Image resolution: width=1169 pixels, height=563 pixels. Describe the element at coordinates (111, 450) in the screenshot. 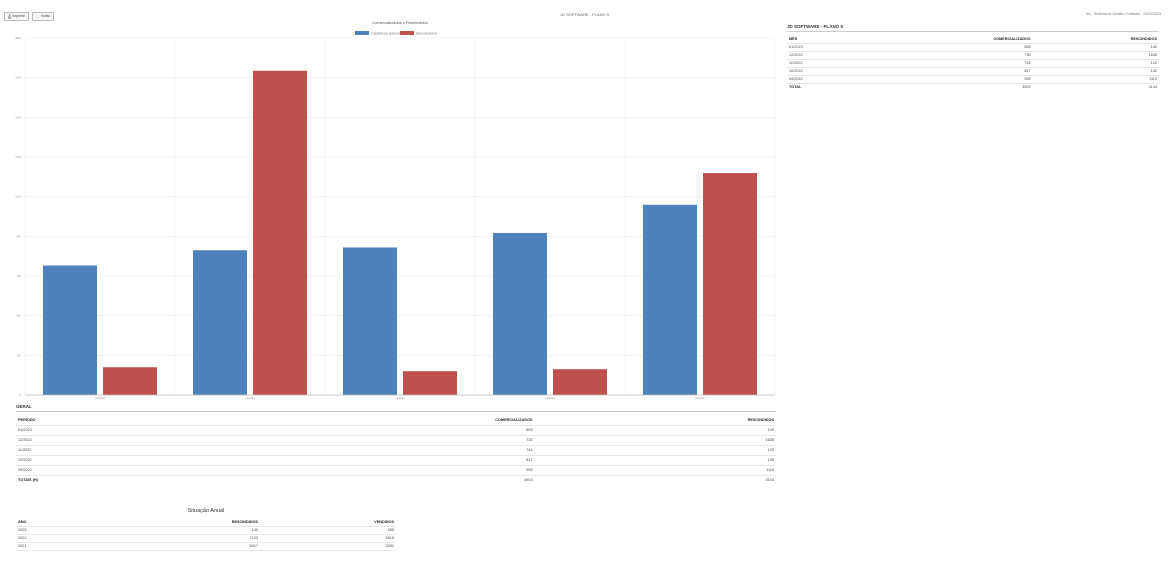

I see `cell-period: 11/2022` at that location.